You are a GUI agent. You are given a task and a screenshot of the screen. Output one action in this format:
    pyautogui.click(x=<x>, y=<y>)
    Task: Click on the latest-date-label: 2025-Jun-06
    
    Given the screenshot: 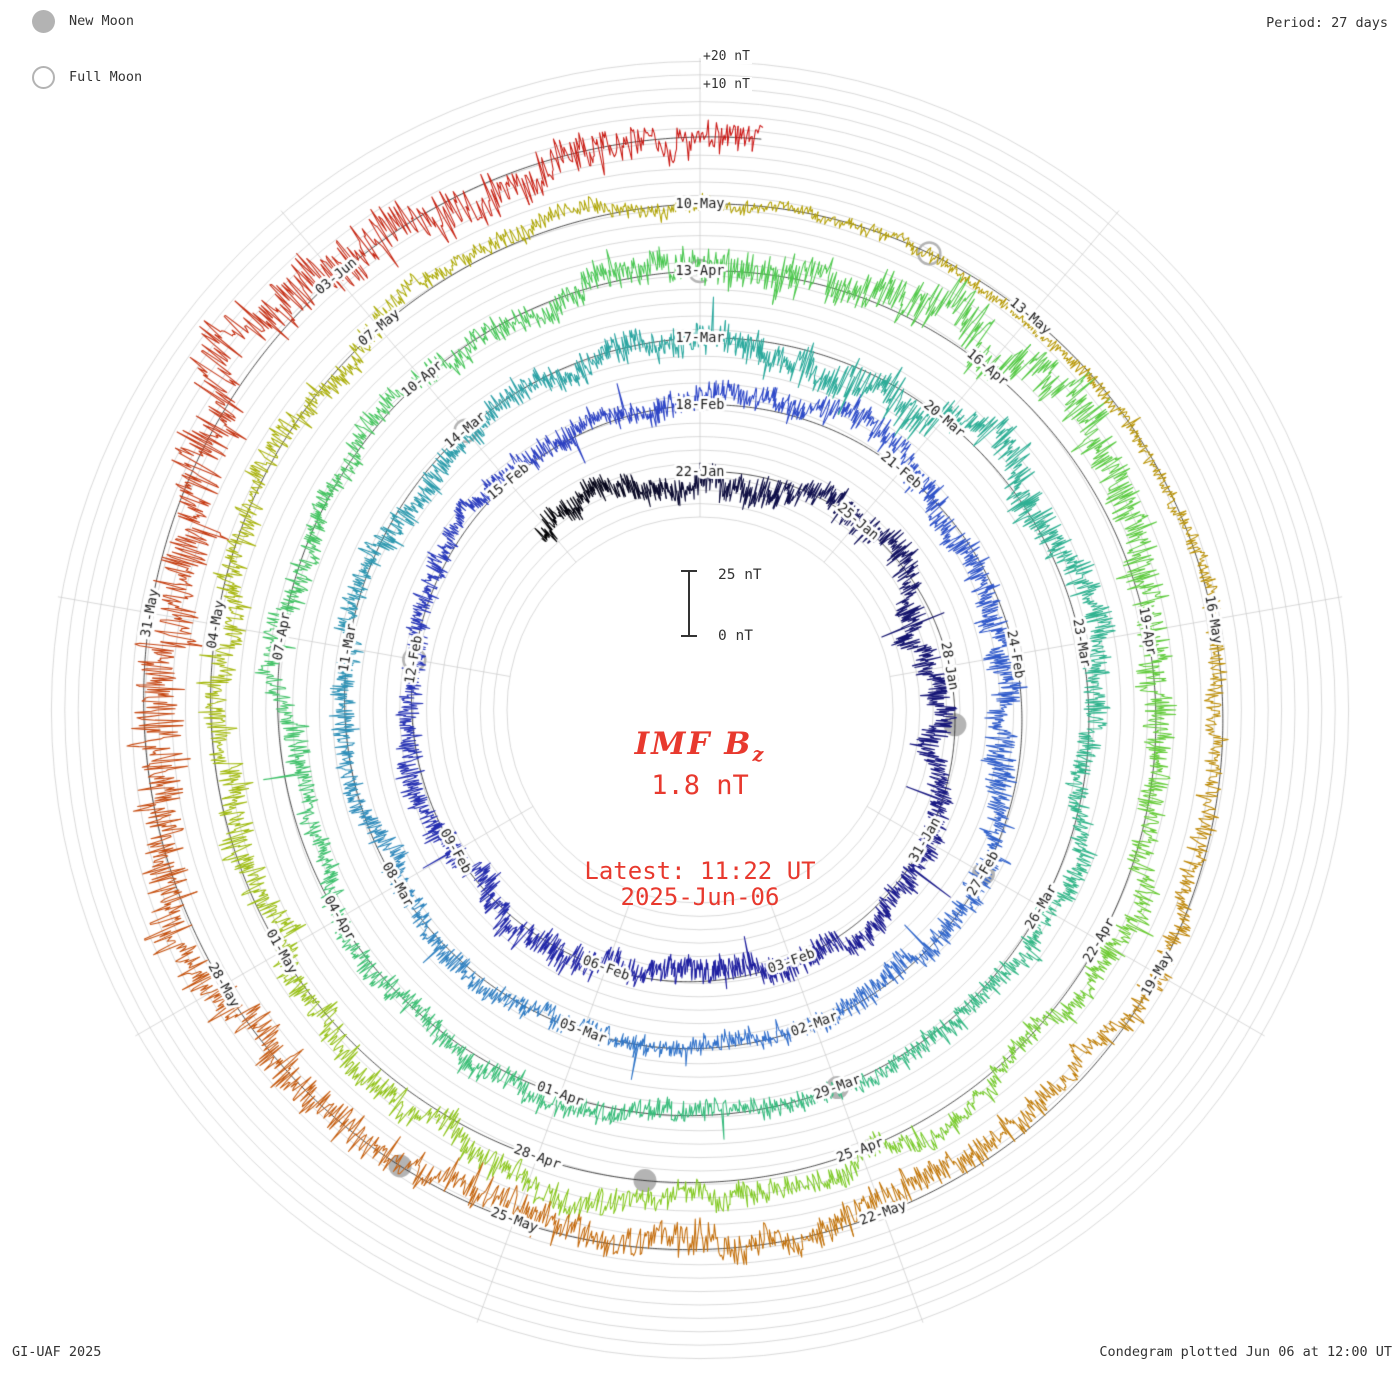 What is the action you would take?
    pyautogui.click(x=700, y=897)
    